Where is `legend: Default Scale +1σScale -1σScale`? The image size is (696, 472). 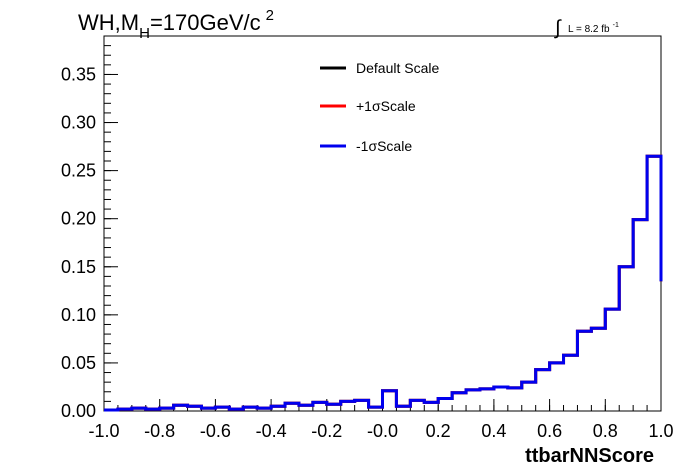
legend: Default Scale +1σScale -1σScale is located at coordinates (379, 107).